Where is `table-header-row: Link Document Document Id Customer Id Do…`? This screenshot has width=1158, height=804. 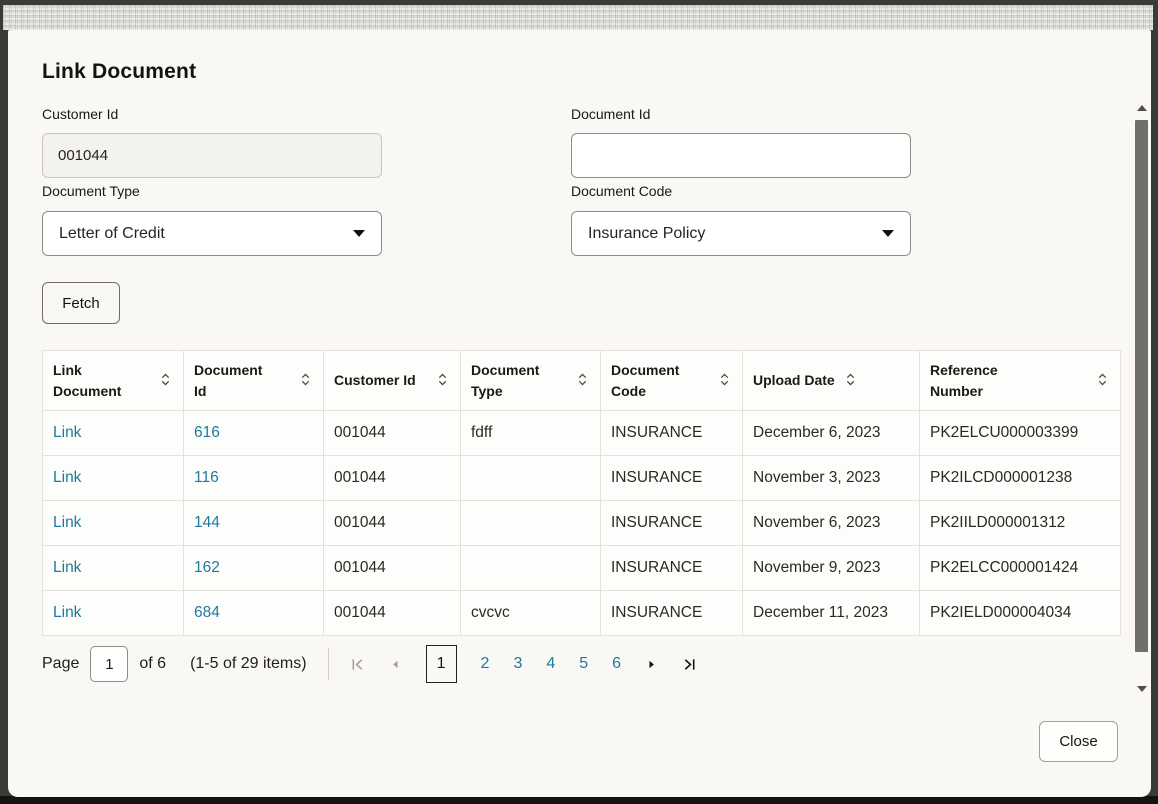 table-header-row: Link Document Document Id Customer Id Do… is located at coordinates (581, 380).